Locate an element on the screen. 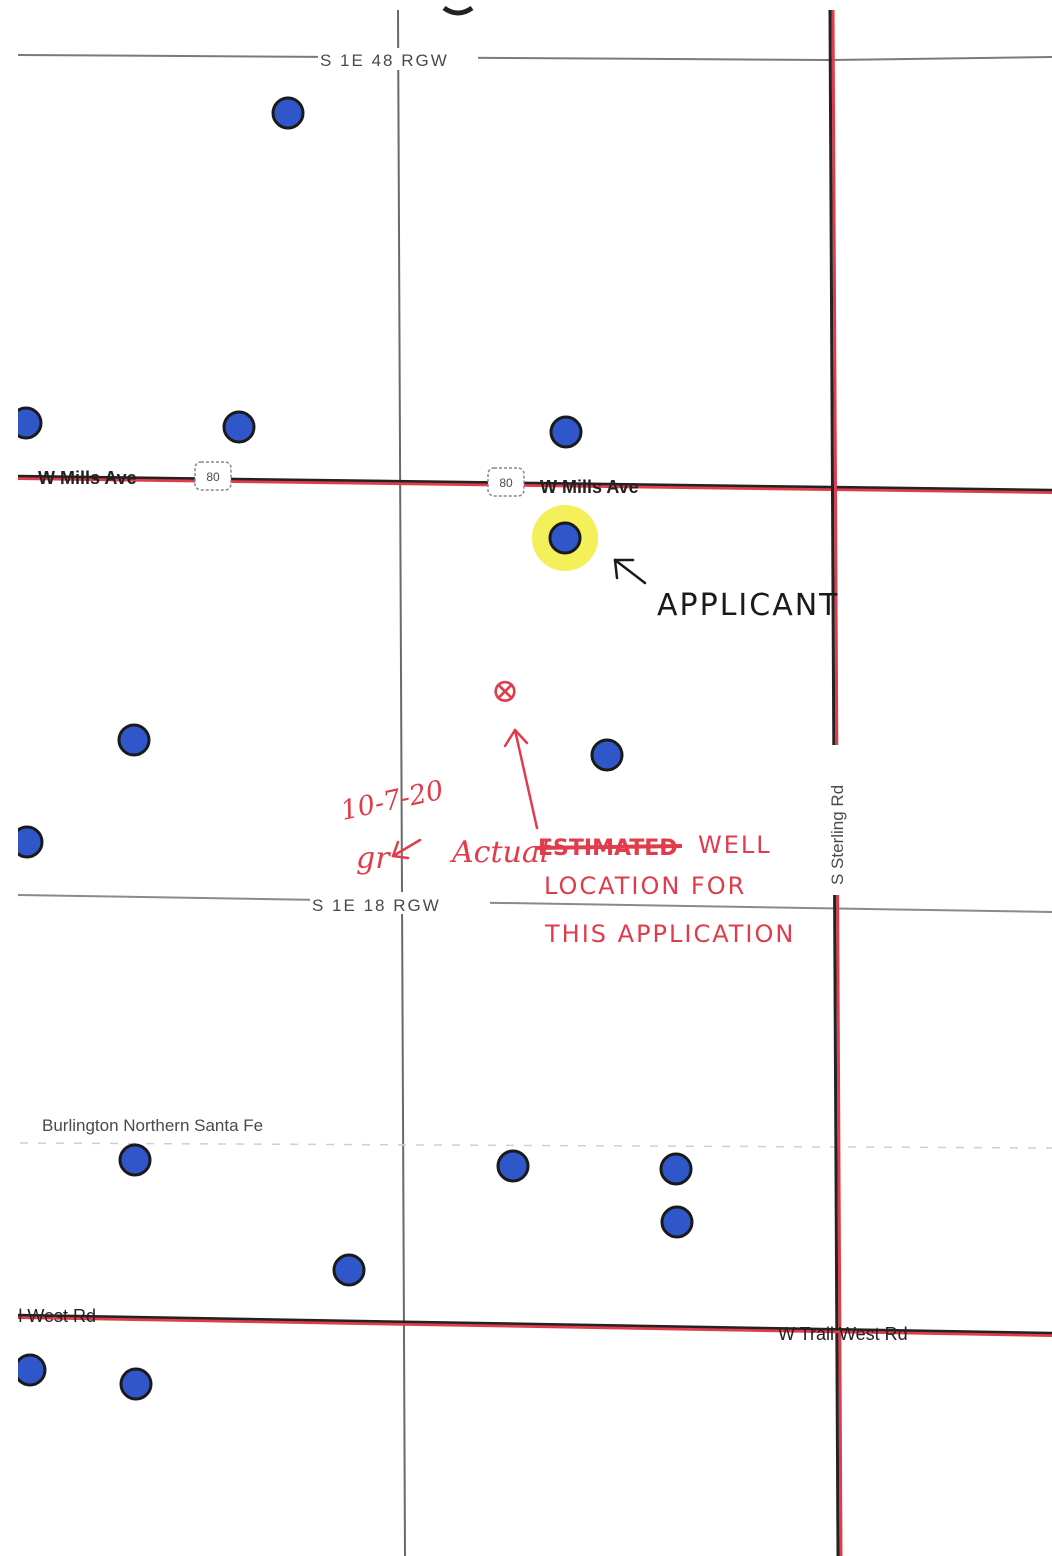  annotation-this-application: THIS APPLICATION is located at coordinates (669, 934).